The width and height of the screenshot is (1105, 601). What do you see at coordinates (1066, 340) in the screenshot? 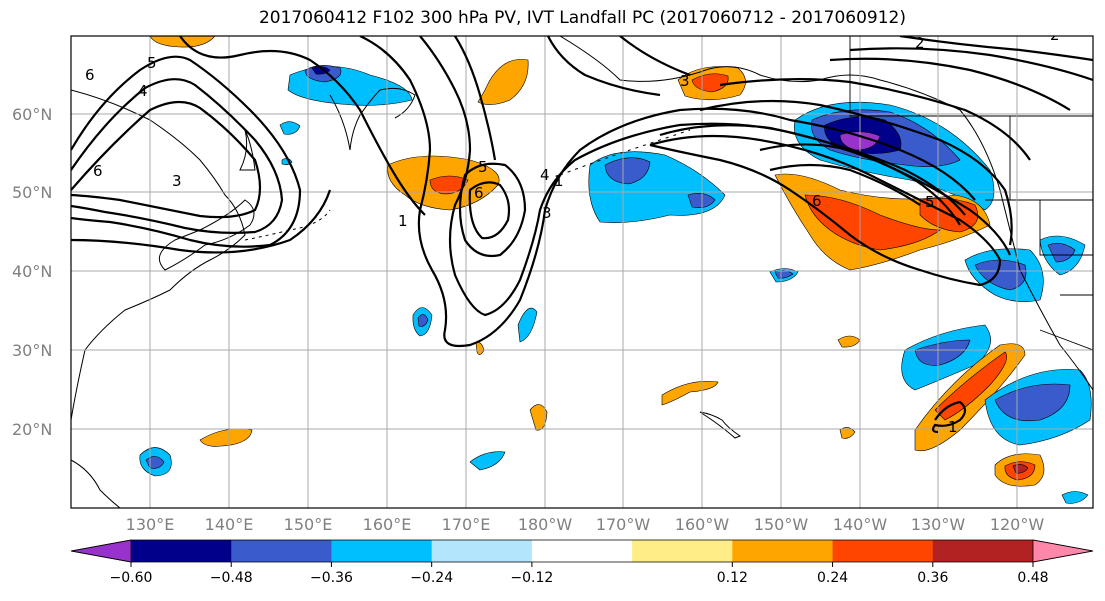
I see `border-us-mexico` at bounding box center [1066, 340].